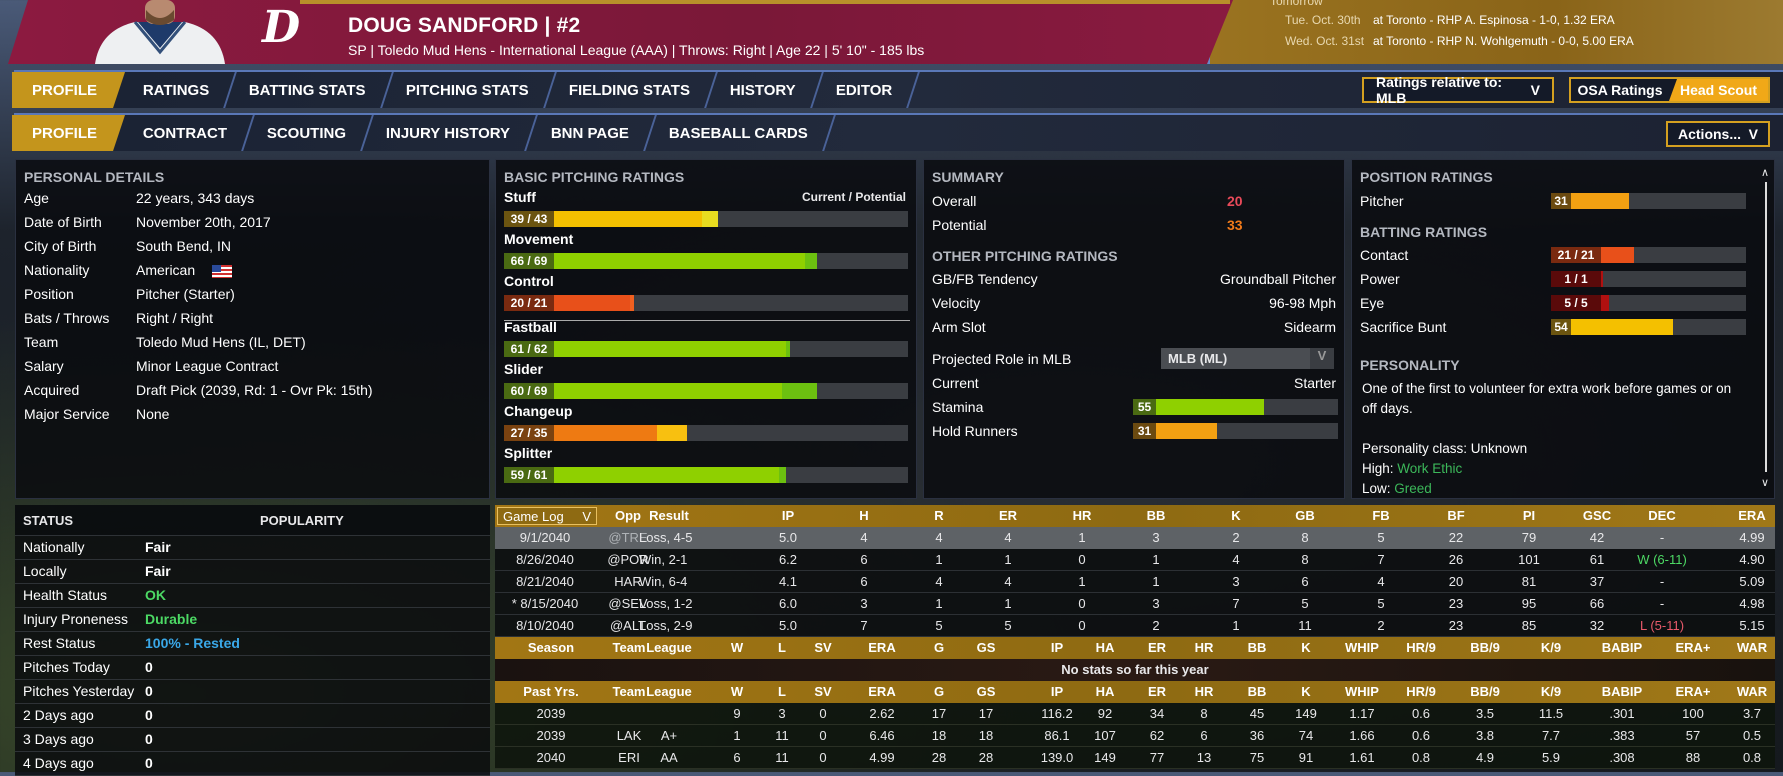  I want to click on scroll-up-icon: ∧, so click(1765, 173).